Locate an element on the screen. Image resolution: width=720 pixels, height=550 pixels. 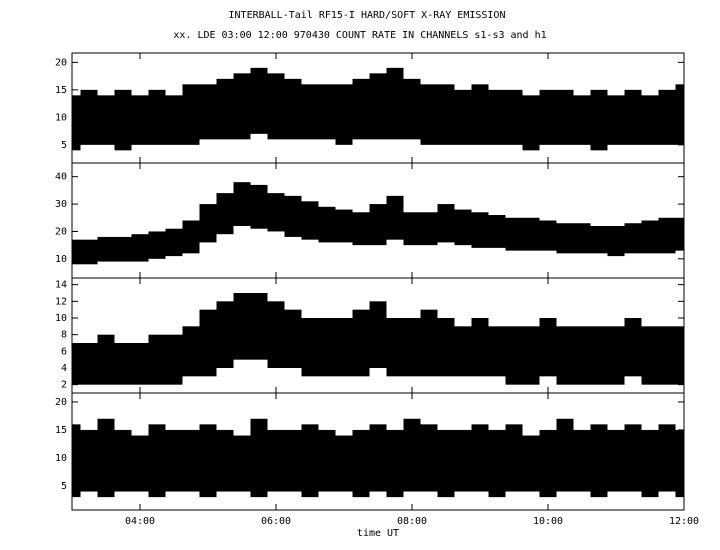
x-tick-label: 12:00 is located at coordinates (684, 521).